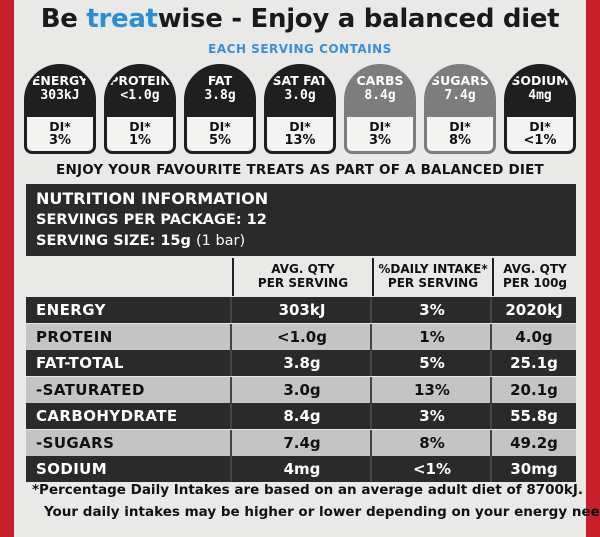 The height and width of the screenshot is (537, 600). What do you see at coordinates (152, 198) in the screenshot?
I see `nutrition-title: NUTRITION INFORMATION` at bounding box center [152, 198].